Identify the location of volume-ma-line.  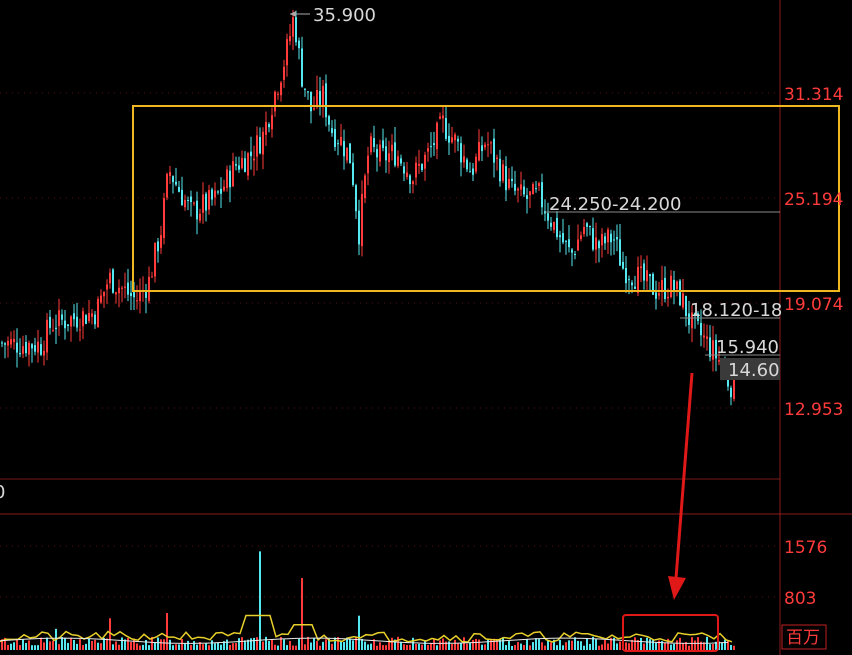
(366, 628).